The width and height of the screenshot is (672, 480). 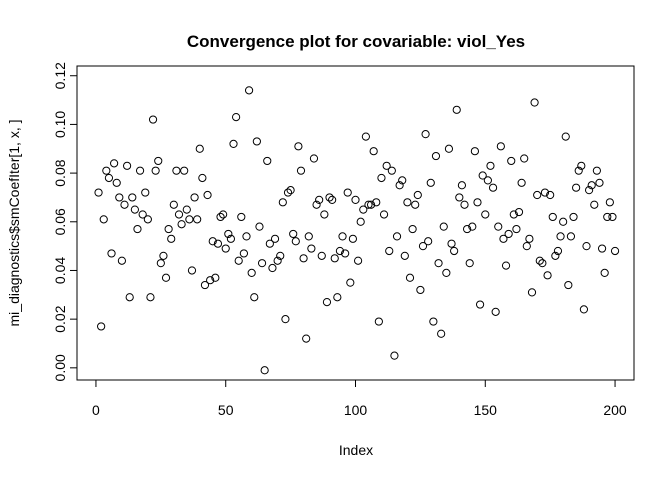 I want to click on x-tick-label: 50, so click(x=226, y=410).